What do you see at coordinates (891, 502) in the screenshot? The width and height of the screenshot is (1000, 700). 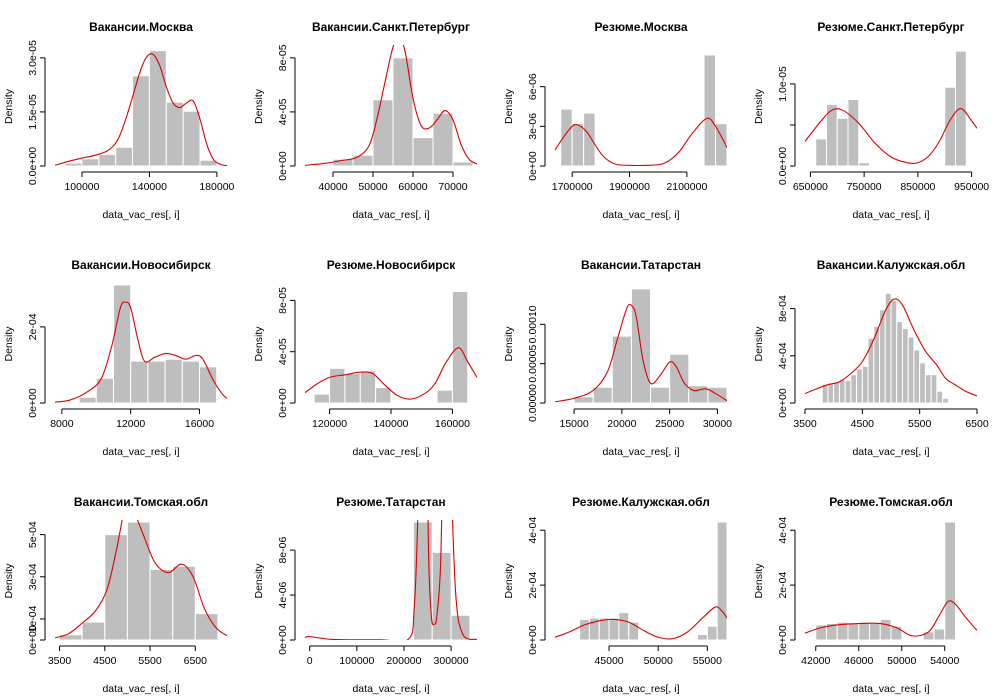 I see `panel-title: Резюме.Томская.обл` at bounding box center [891, 502].